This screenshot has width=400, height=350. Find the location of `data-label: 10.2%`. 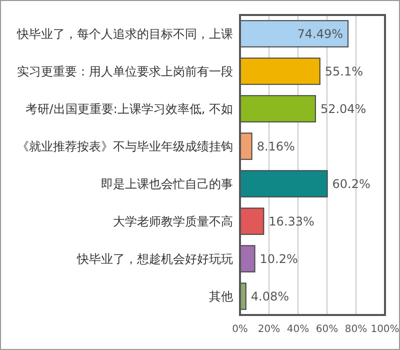

data-label: 10.2% is located at coordinates (279, 259).